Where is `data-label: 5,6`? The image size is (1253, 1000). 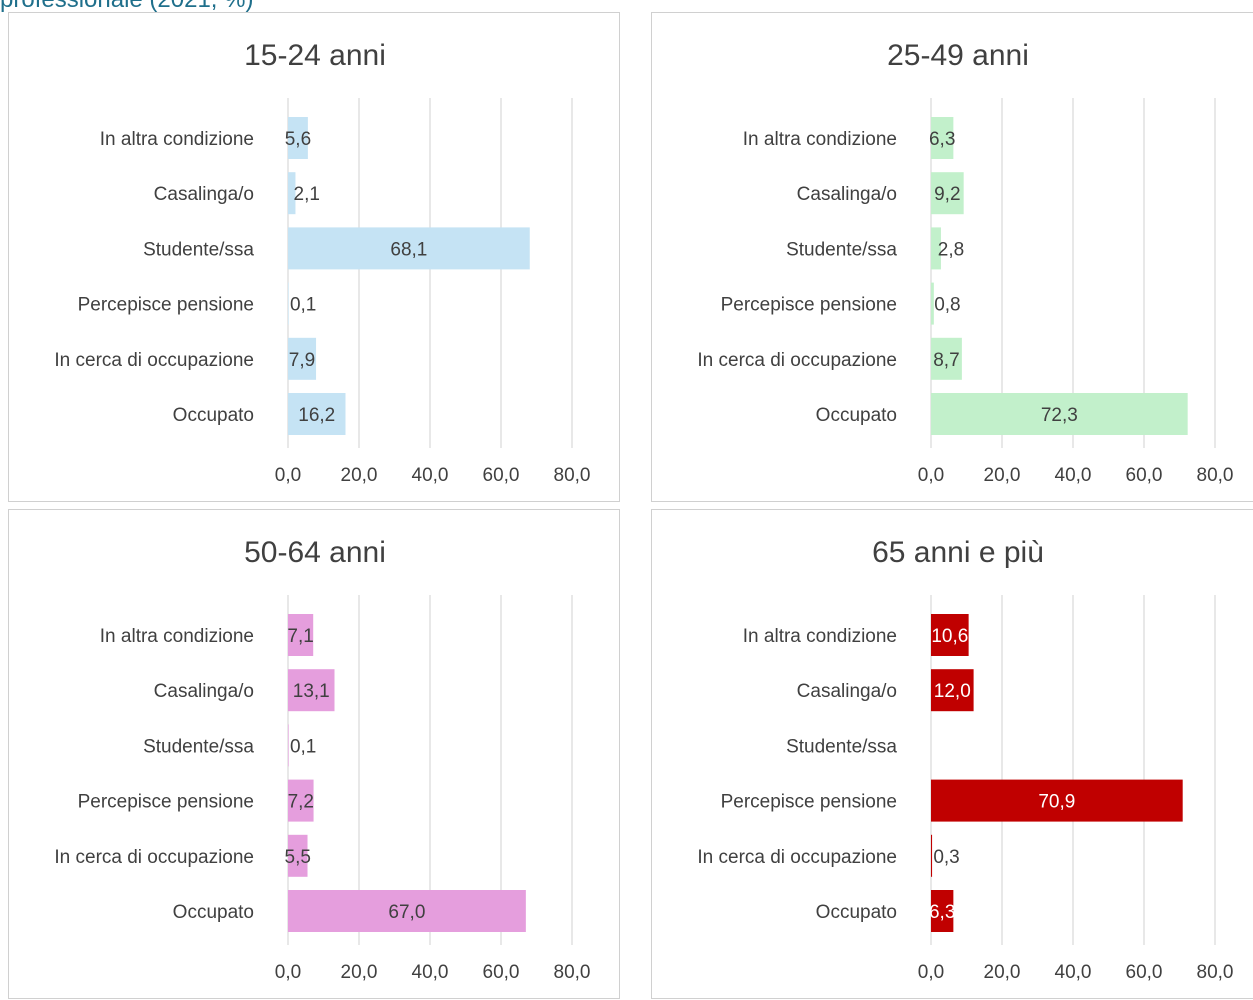
data-label: 5,6 is located at coordinates (298, 139).